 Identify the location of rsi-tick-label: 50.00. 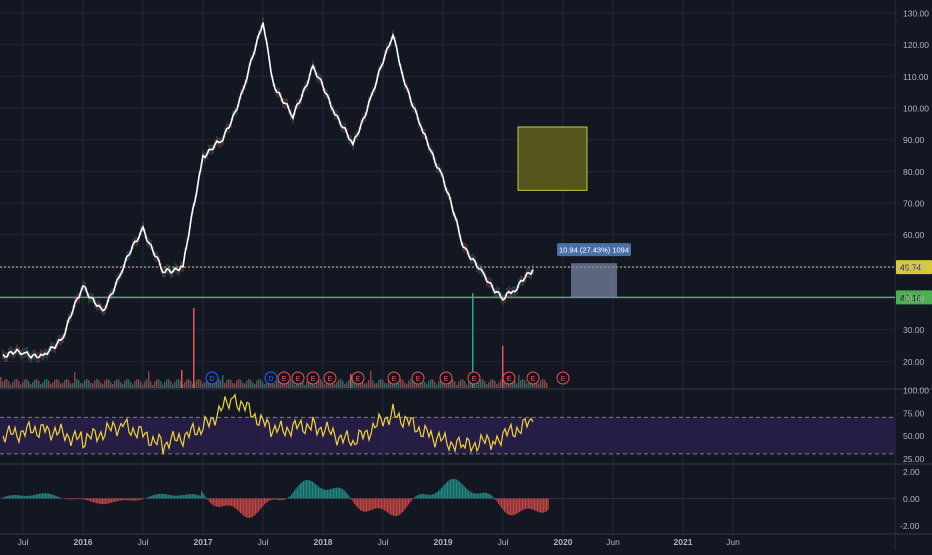
(914, 436).